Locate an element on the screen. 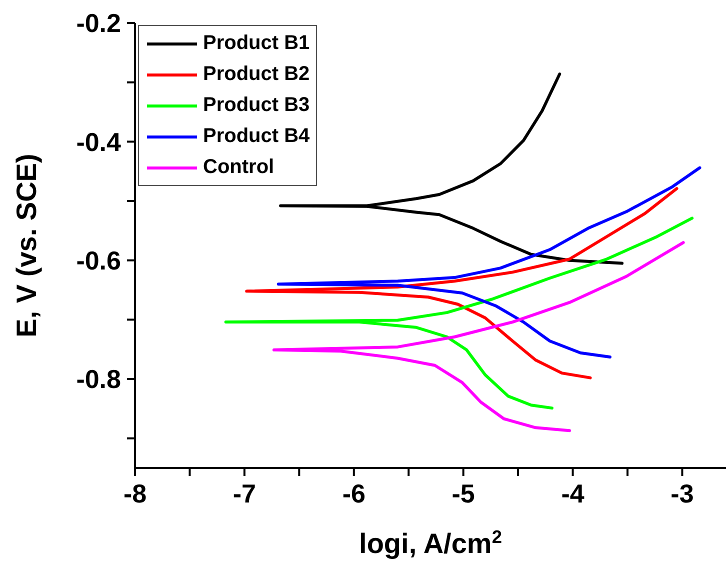 The width and height of the screenshot is (728, 563). x-axis-title: logi, A/cm$^{2}$ is located at coordinates (430, 543).